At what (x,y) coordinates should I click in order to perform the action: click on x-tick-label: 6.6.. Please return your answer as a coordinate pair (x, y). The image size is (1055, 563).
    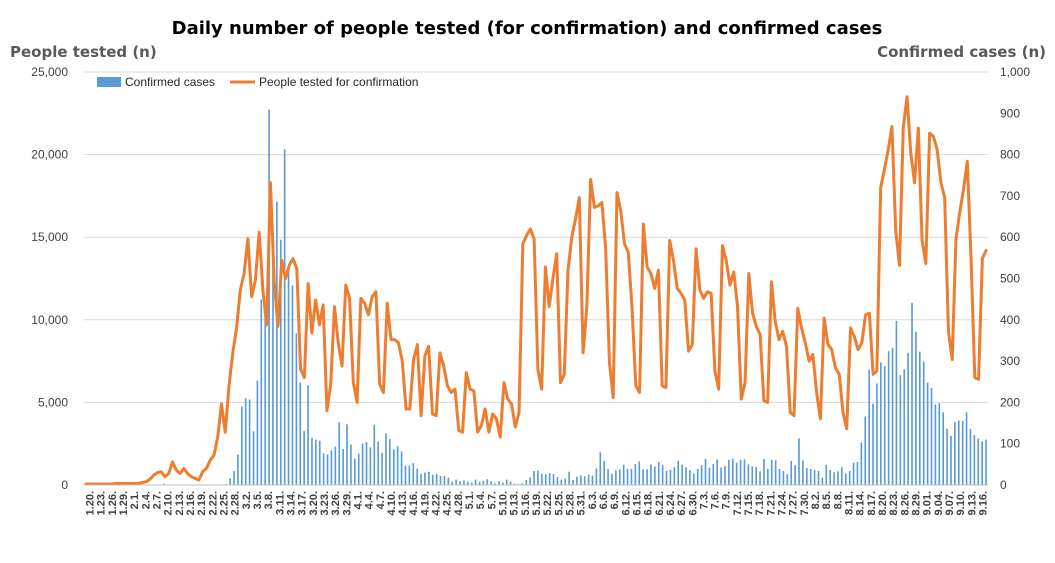
    Looking at the image, I should click on (604, 500).